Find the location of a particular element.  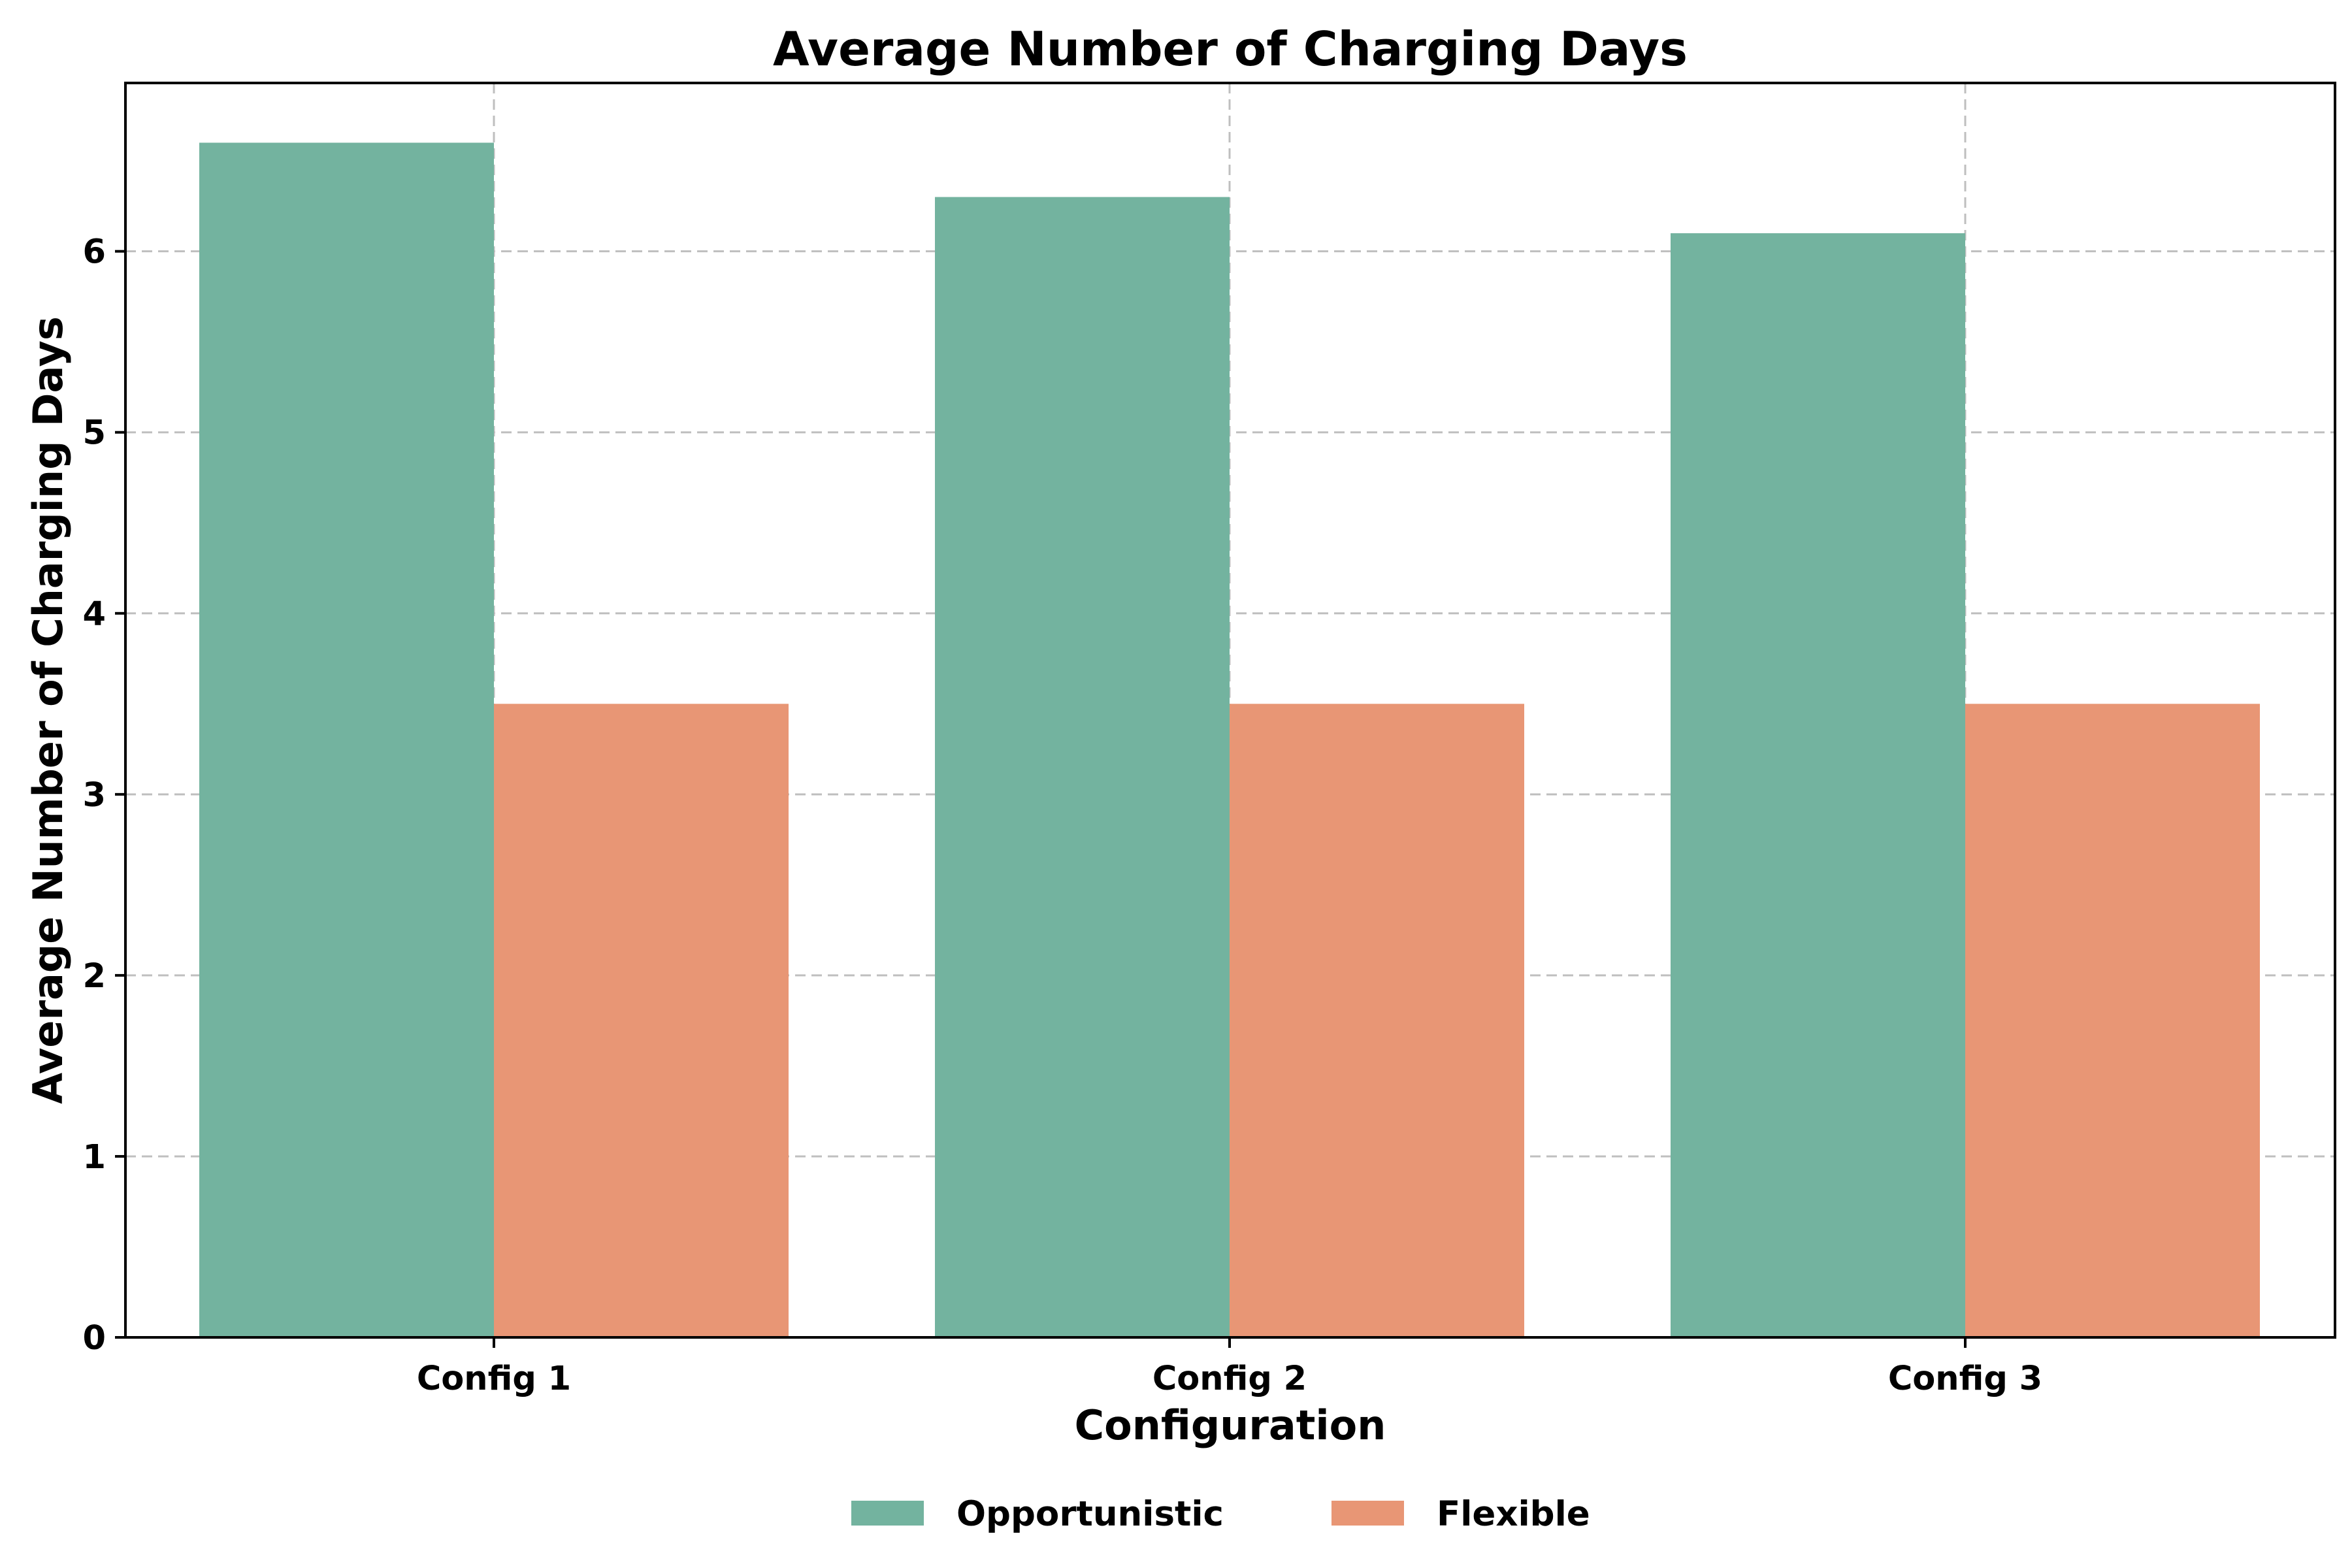

chart-title: Average Number of Charging Days is located at coordinates (1230, 49).